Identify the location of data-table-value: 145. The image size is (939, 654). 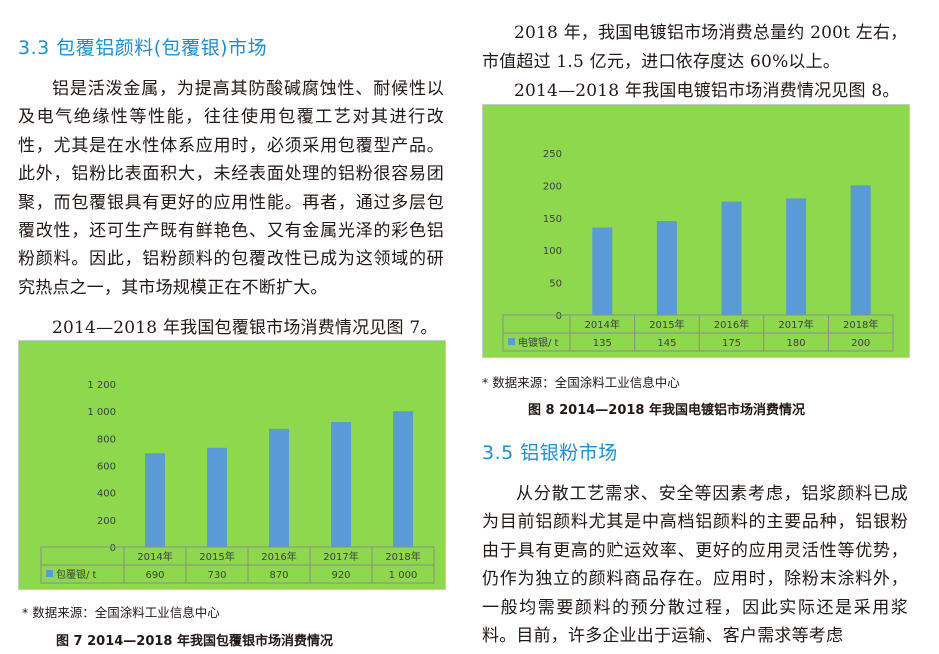
(666, 343).